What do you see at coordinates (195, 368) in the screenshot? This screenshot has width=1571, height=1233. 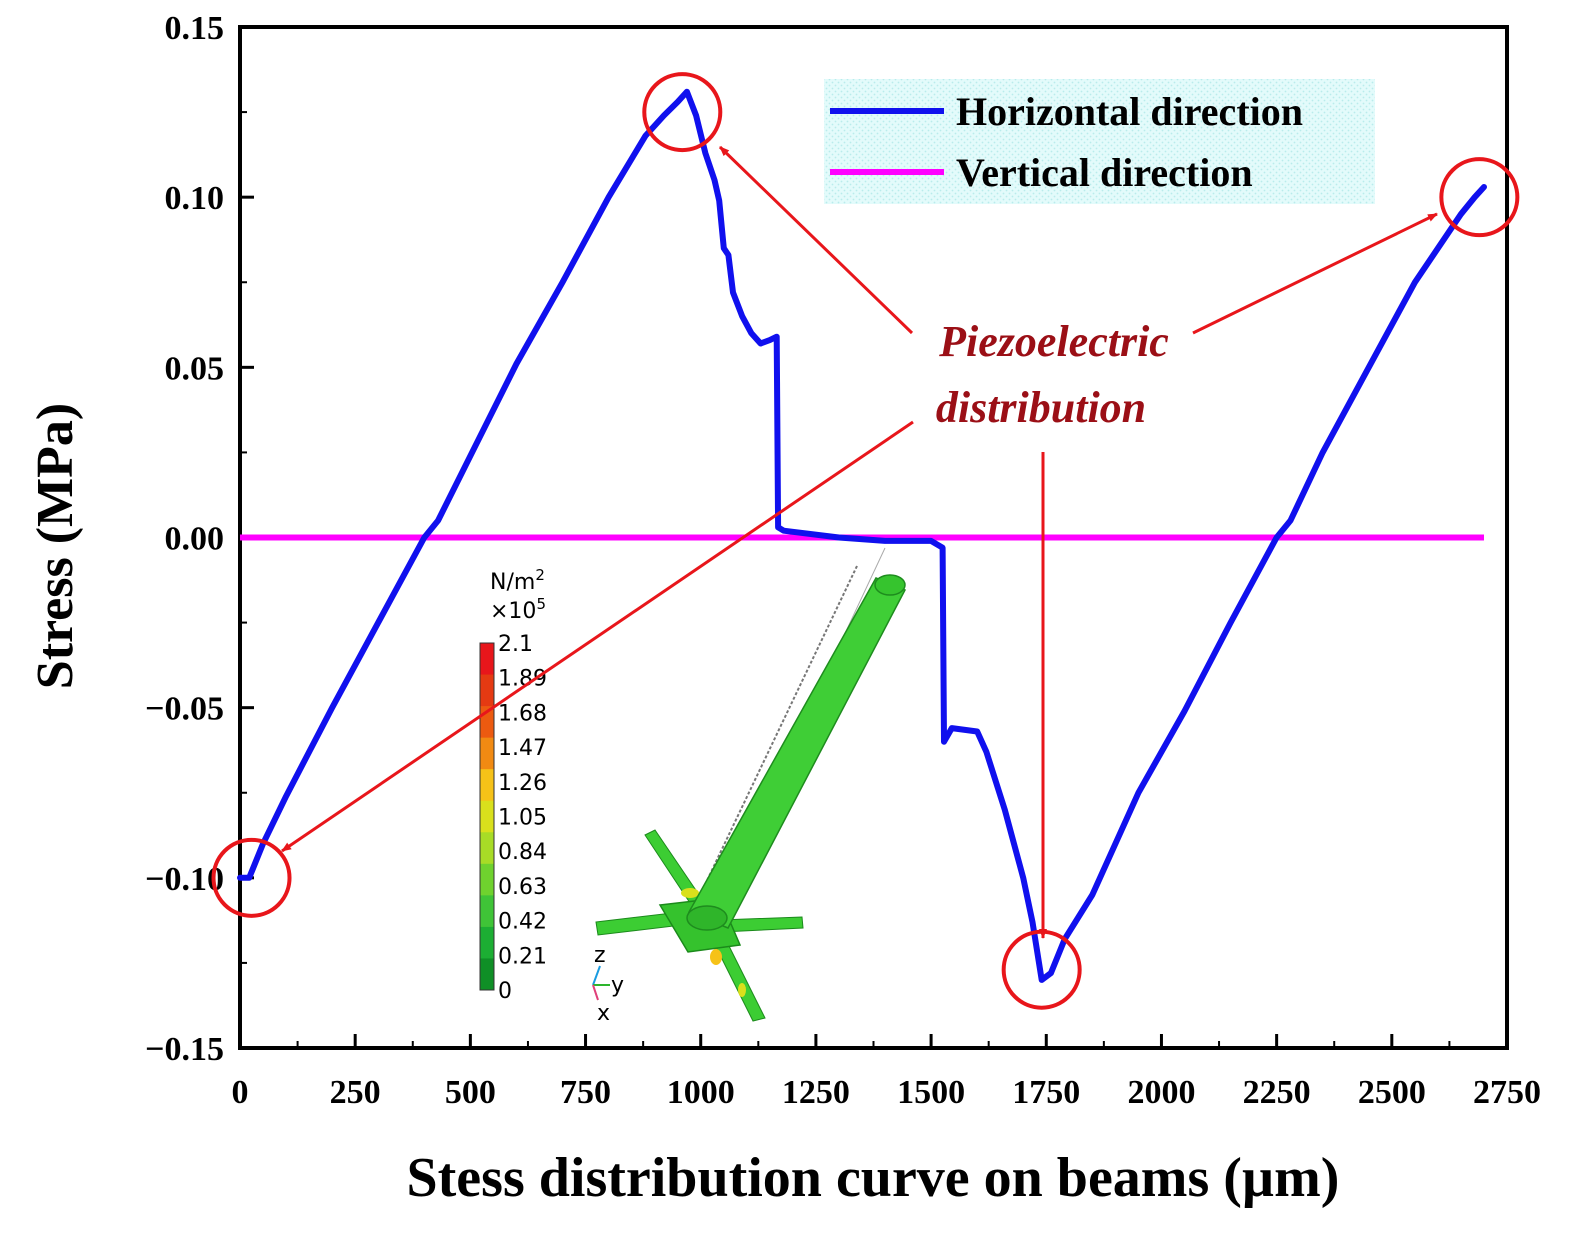 I see `y-tick-label: 0.05` at bounding box center [195, 368].